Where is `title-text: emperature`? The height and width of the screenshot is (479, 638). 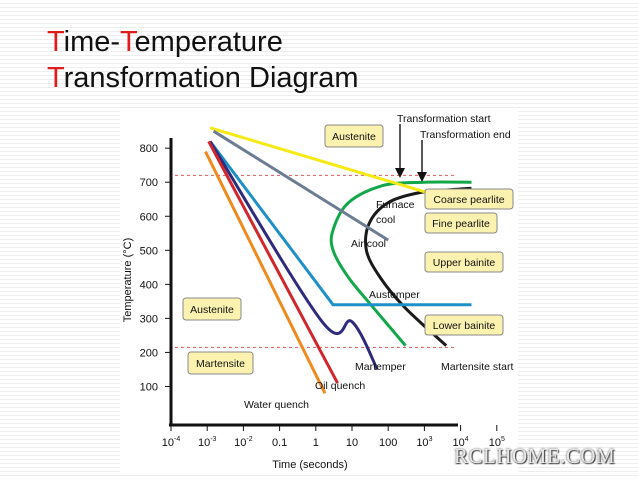
title-text: emperature is located at coordinates (208, 42).